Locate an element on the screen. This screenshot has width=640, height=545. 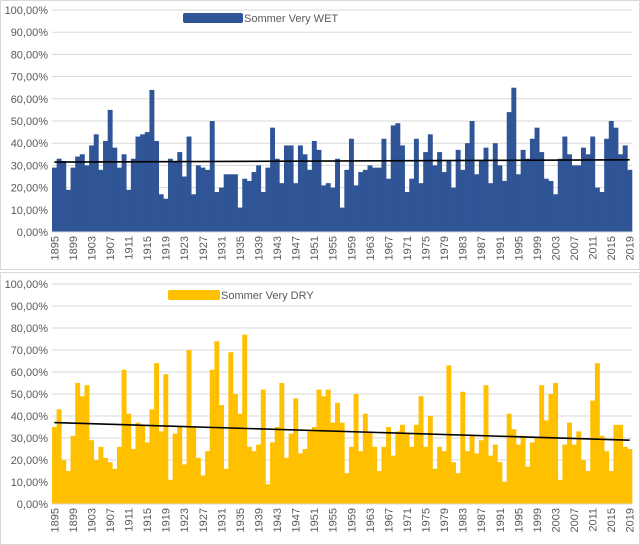
wet-bar-1966 is located at coordinates (384, 185).